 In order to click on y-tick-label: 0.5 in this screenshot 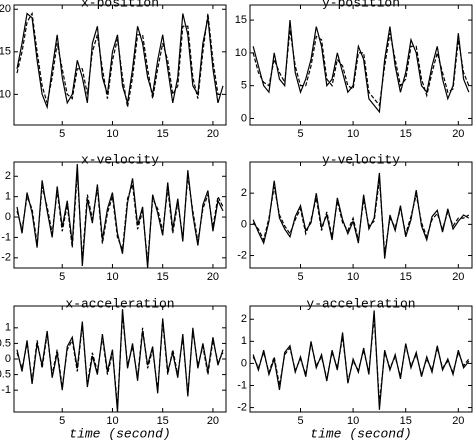, I will do `click(5, 343)`.